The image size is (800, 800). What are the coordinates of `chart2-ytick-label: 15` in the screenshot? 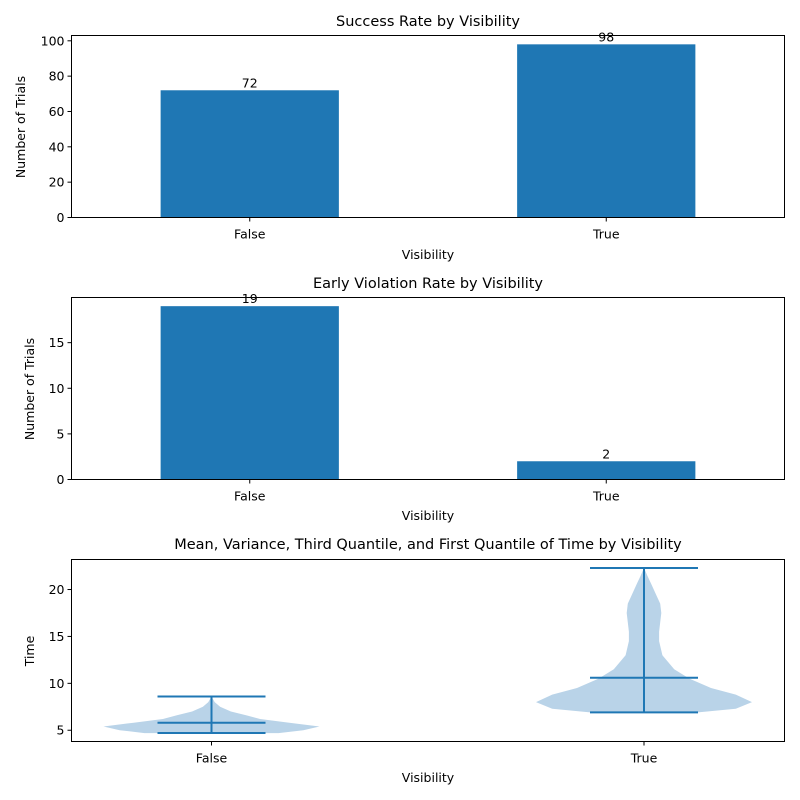 It's located at (57, 342).